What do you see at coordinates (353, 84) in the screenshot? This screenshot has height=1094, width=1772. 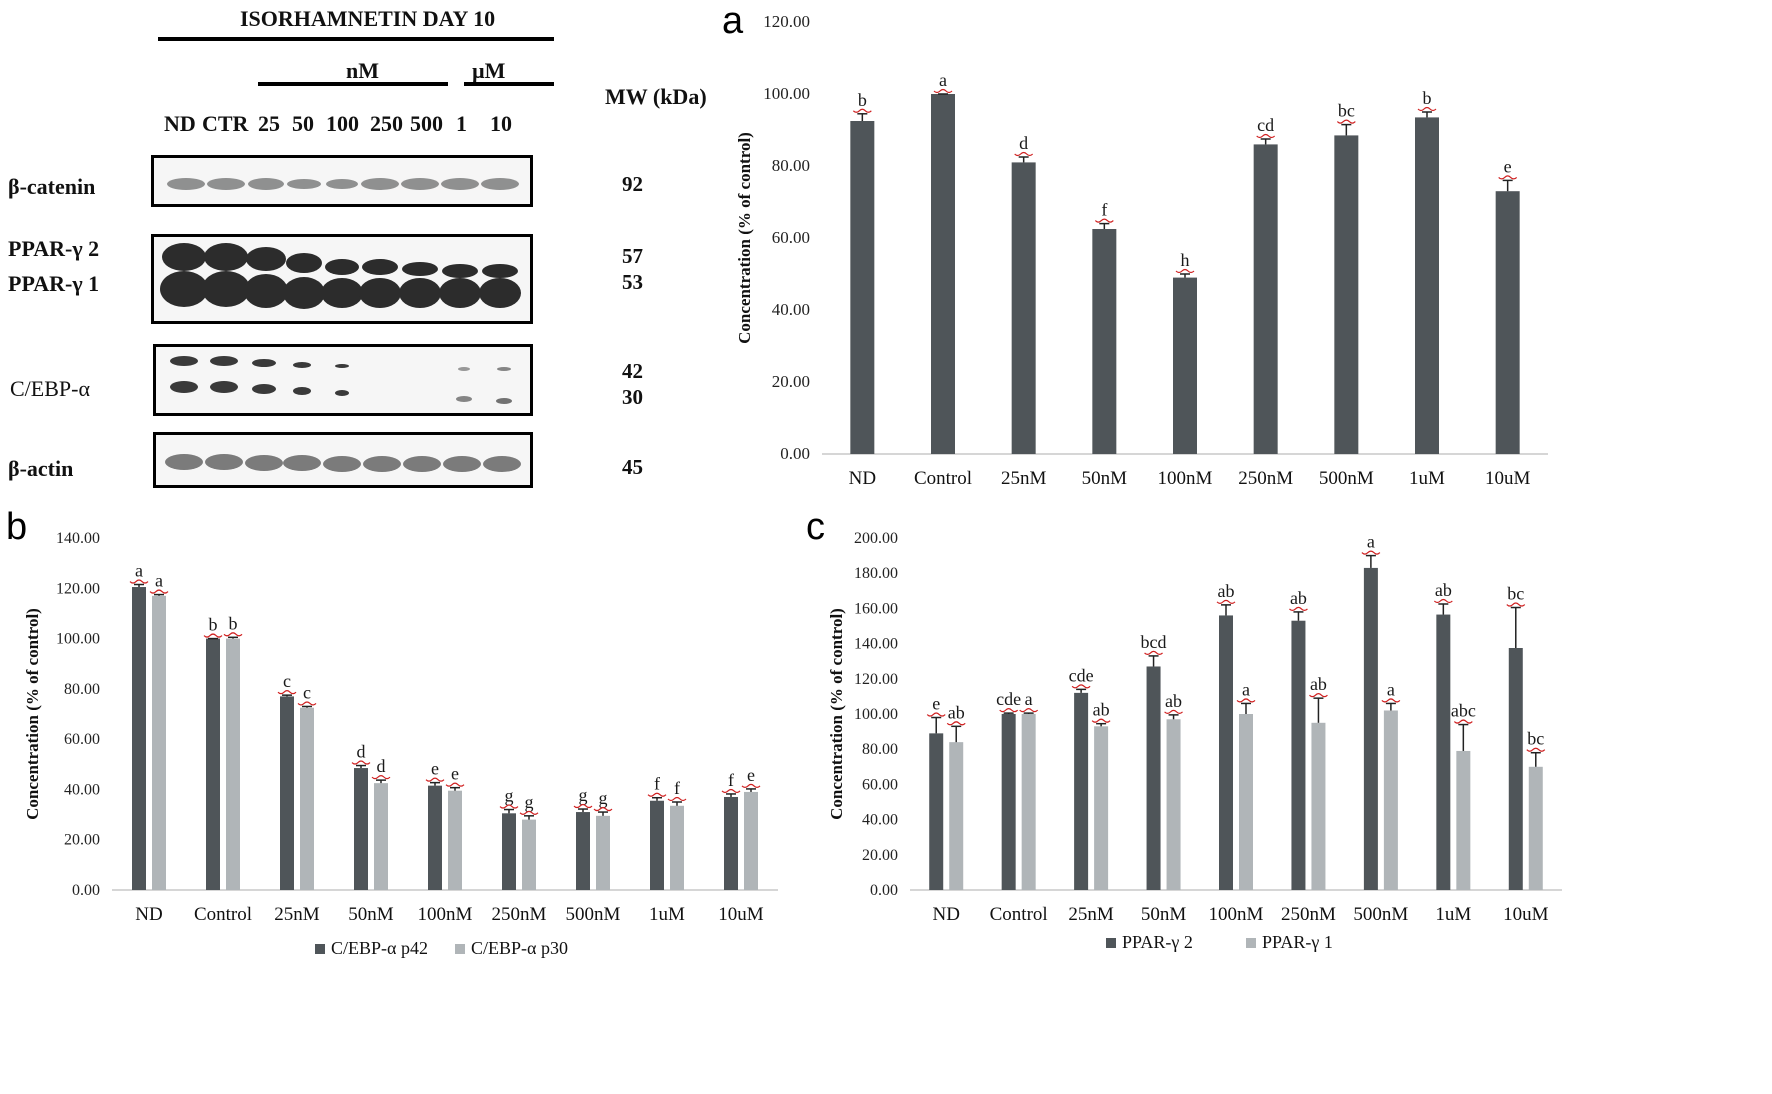 I see `blot-nm-bar` at bounding box center [353, 84].